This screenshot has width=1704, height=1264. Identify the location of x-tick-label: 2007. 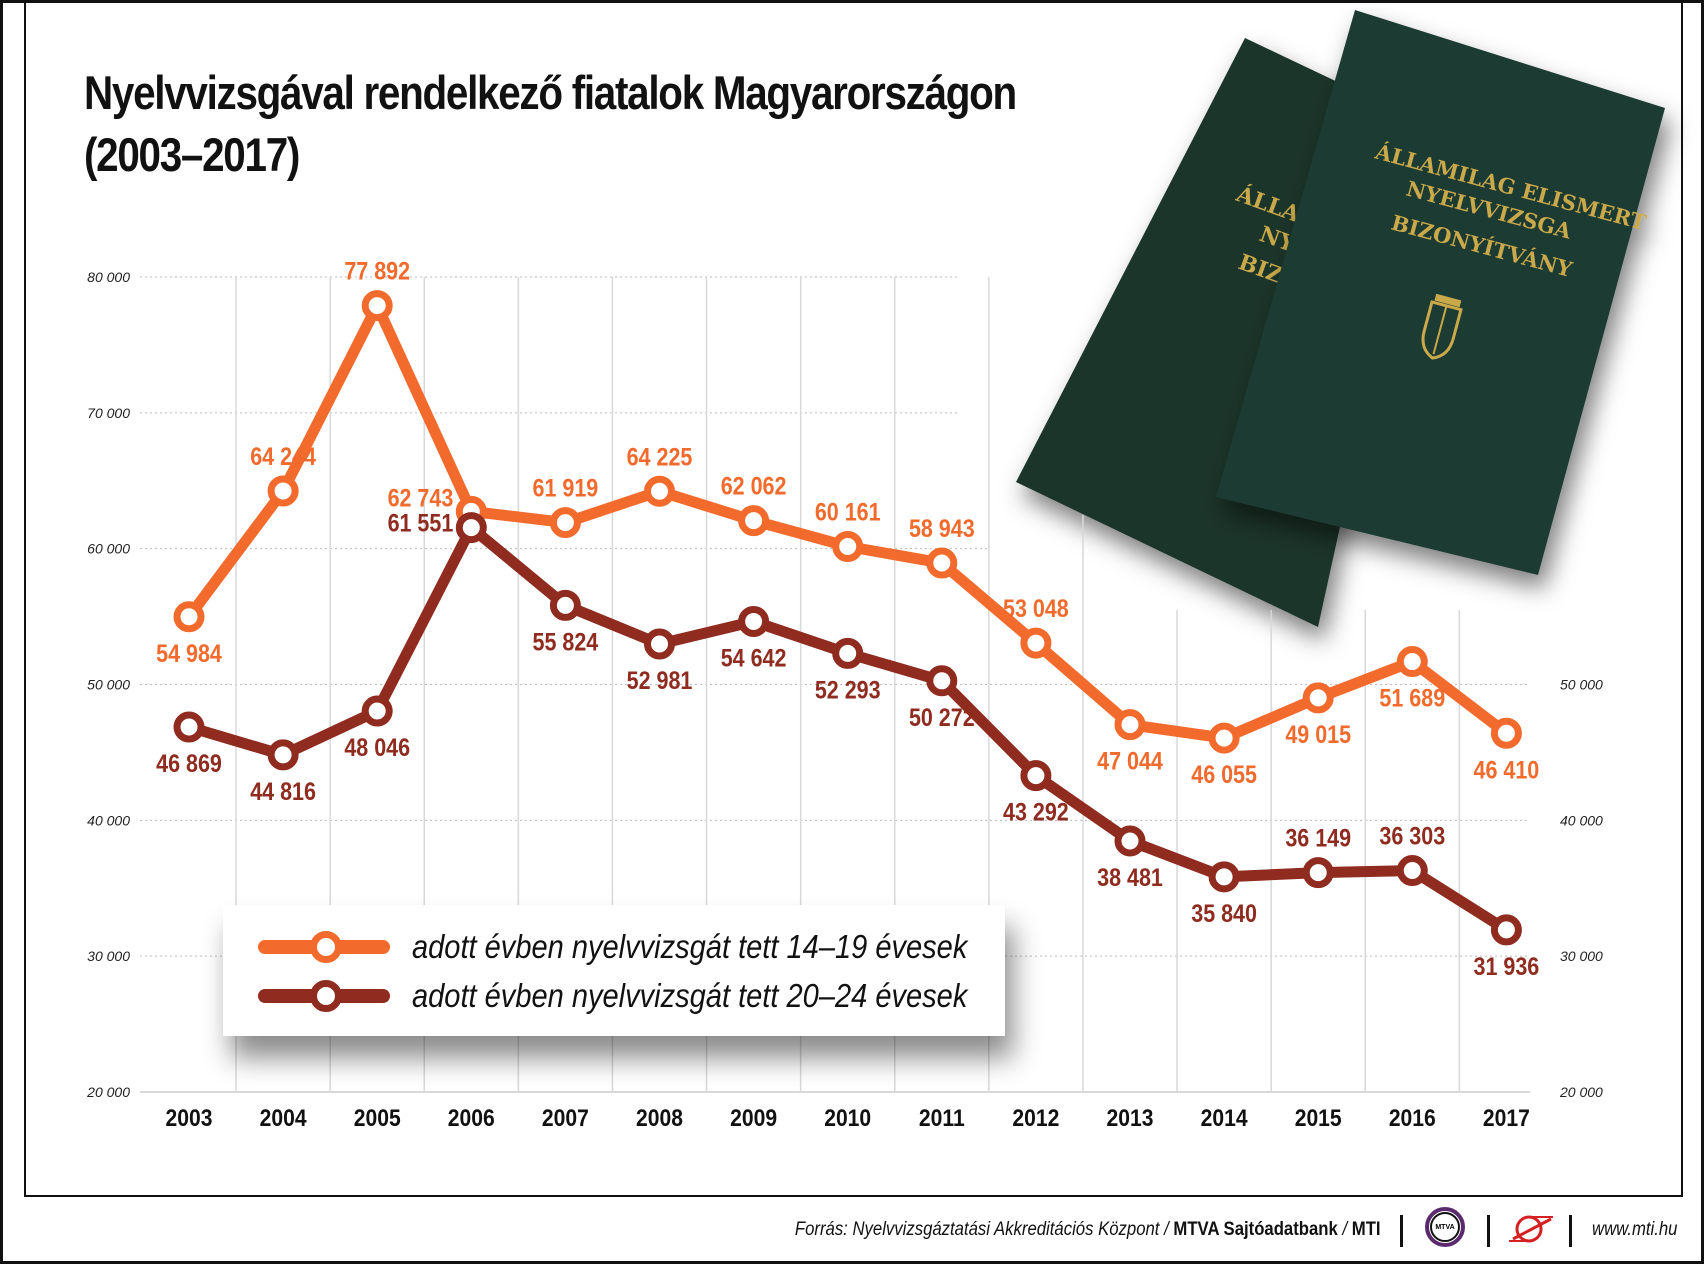
(565, 1118).